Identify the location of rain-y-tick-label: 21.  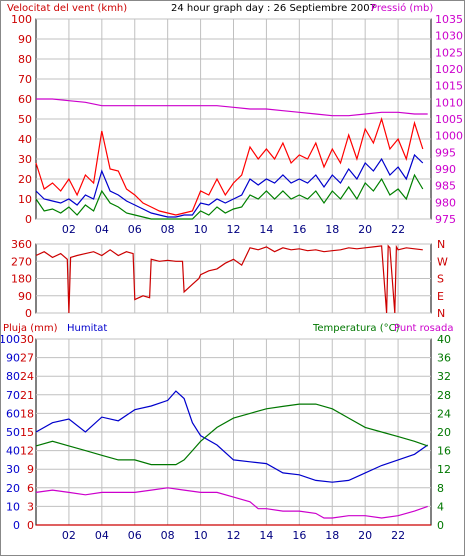
(27, 395).